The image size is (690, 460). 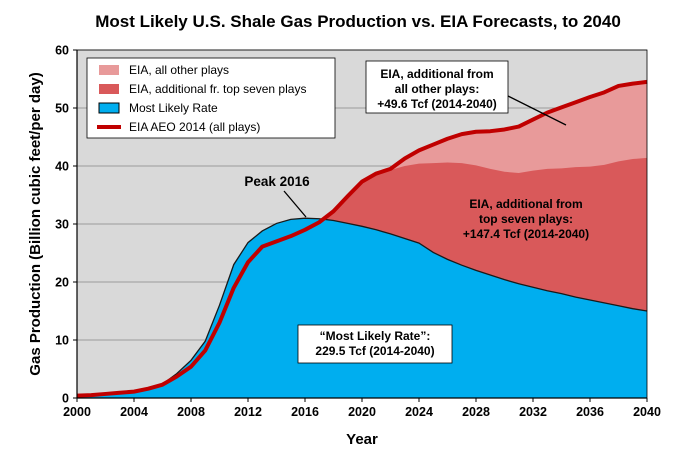 What do you see at coordinates (62, 283) in the screenshot?
I see `y-tick-label: 20` at bounding box center [62, 283].